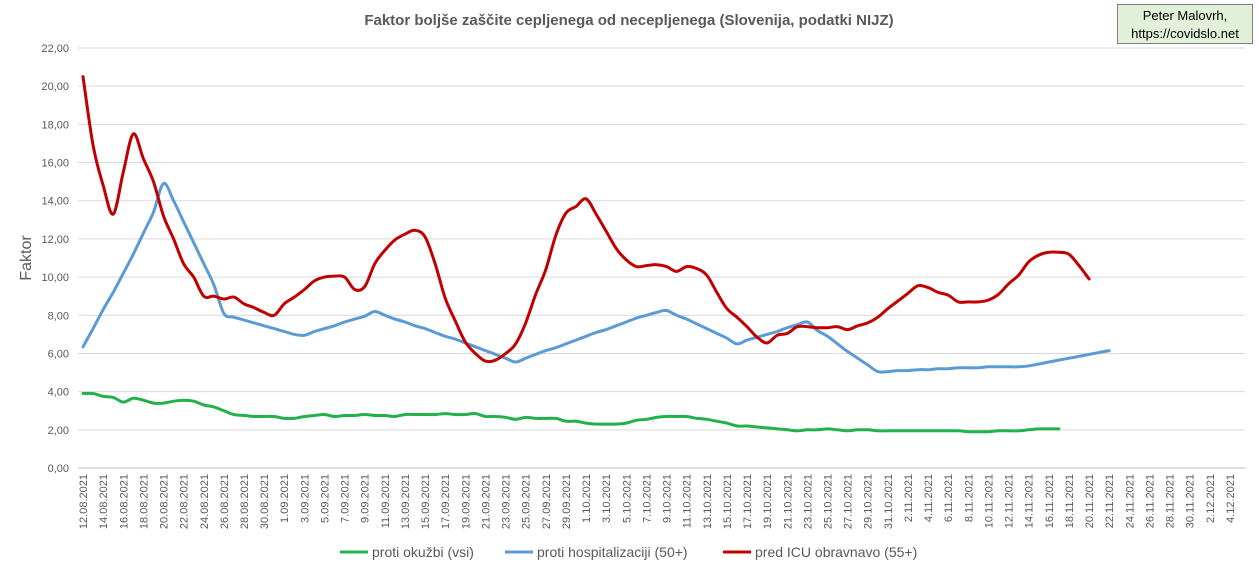 The image size is (1259, 574). Describe the element at coordinates (647, 498) in the screenshot. I see `x-tick-label: 7.10.2021` at that location.